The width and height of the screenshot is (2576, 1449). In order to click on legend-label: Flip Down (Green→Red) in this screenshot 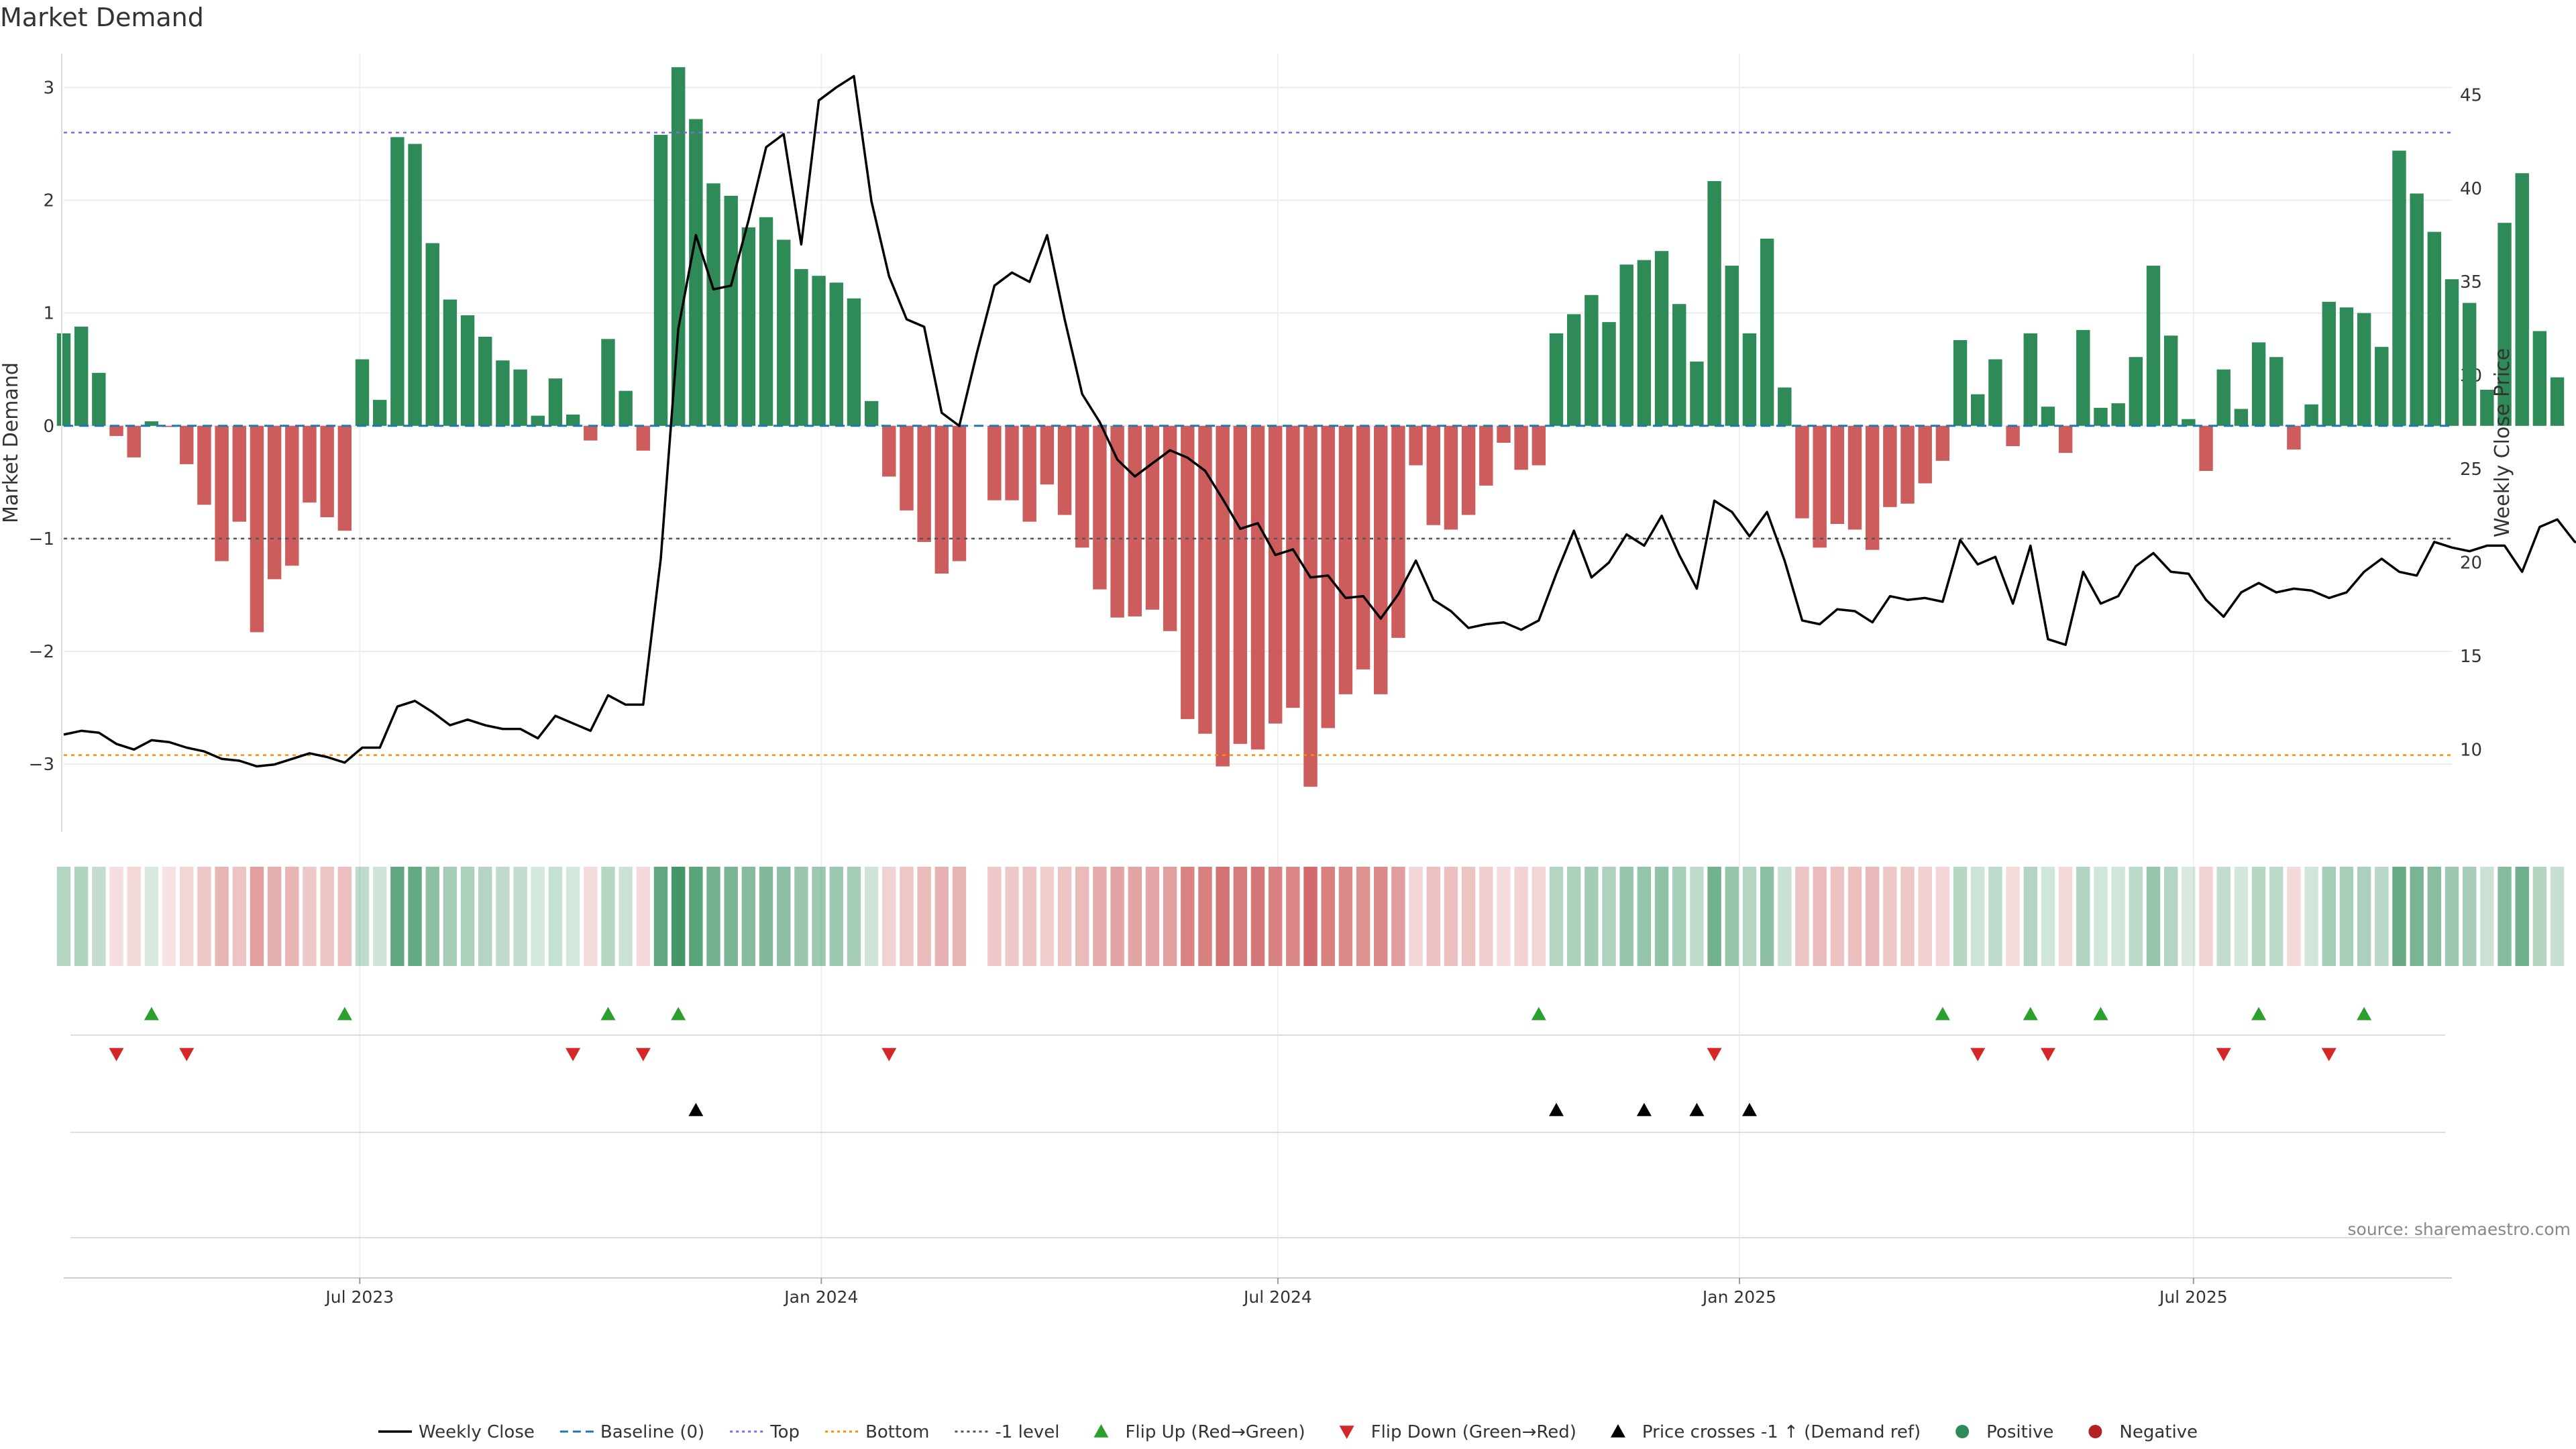, I will do `click(1473, 1432)`.